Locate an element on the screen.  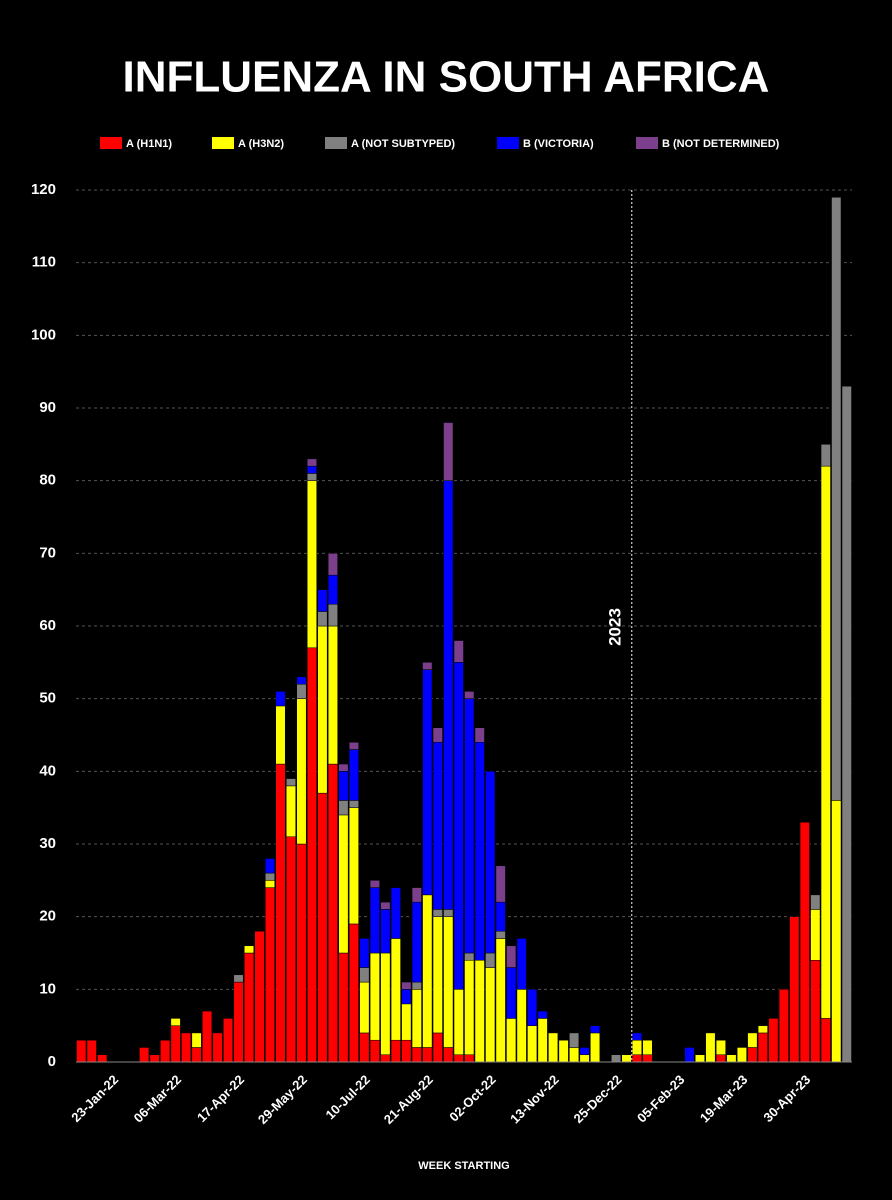
y-tick-label: 70 is located at coordinates (47, 552).